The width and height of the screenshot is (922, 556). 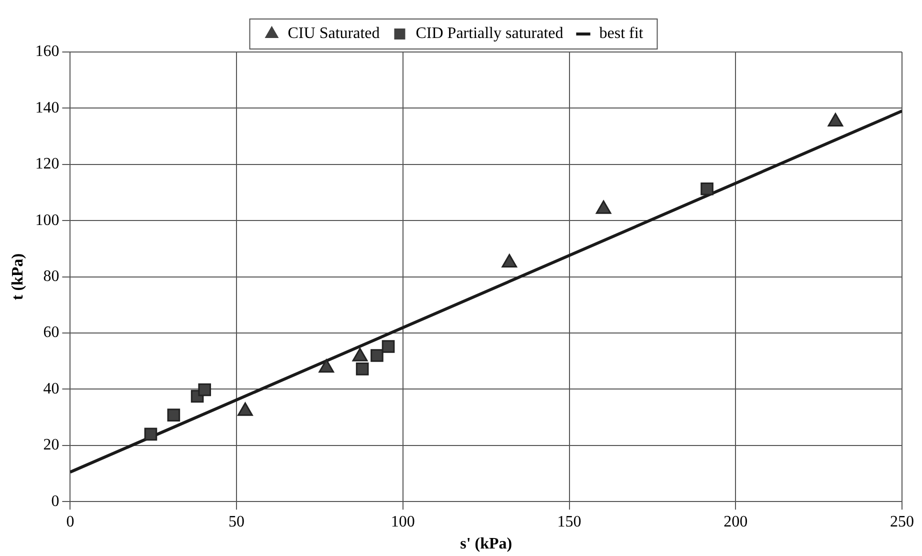 I want to click on y-tick-label: 160, so click(x=47, y=51).